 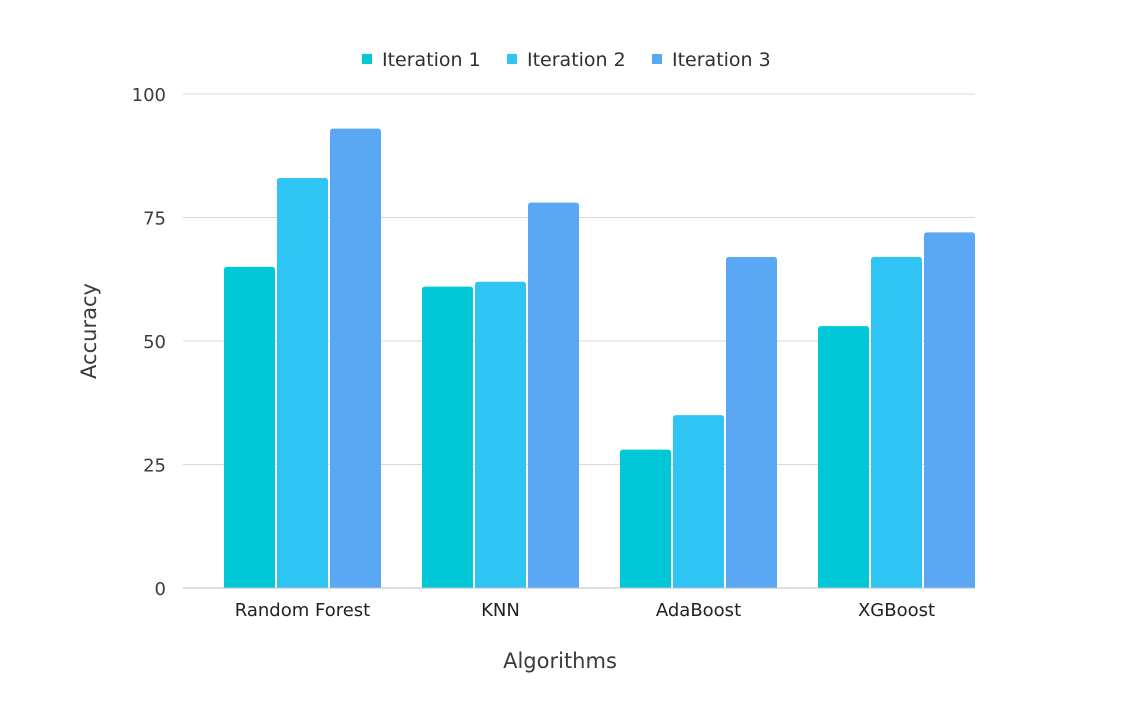 I want to click on y-axis-ticks: 0 25 50 75 100, so click(x=149, y=342).